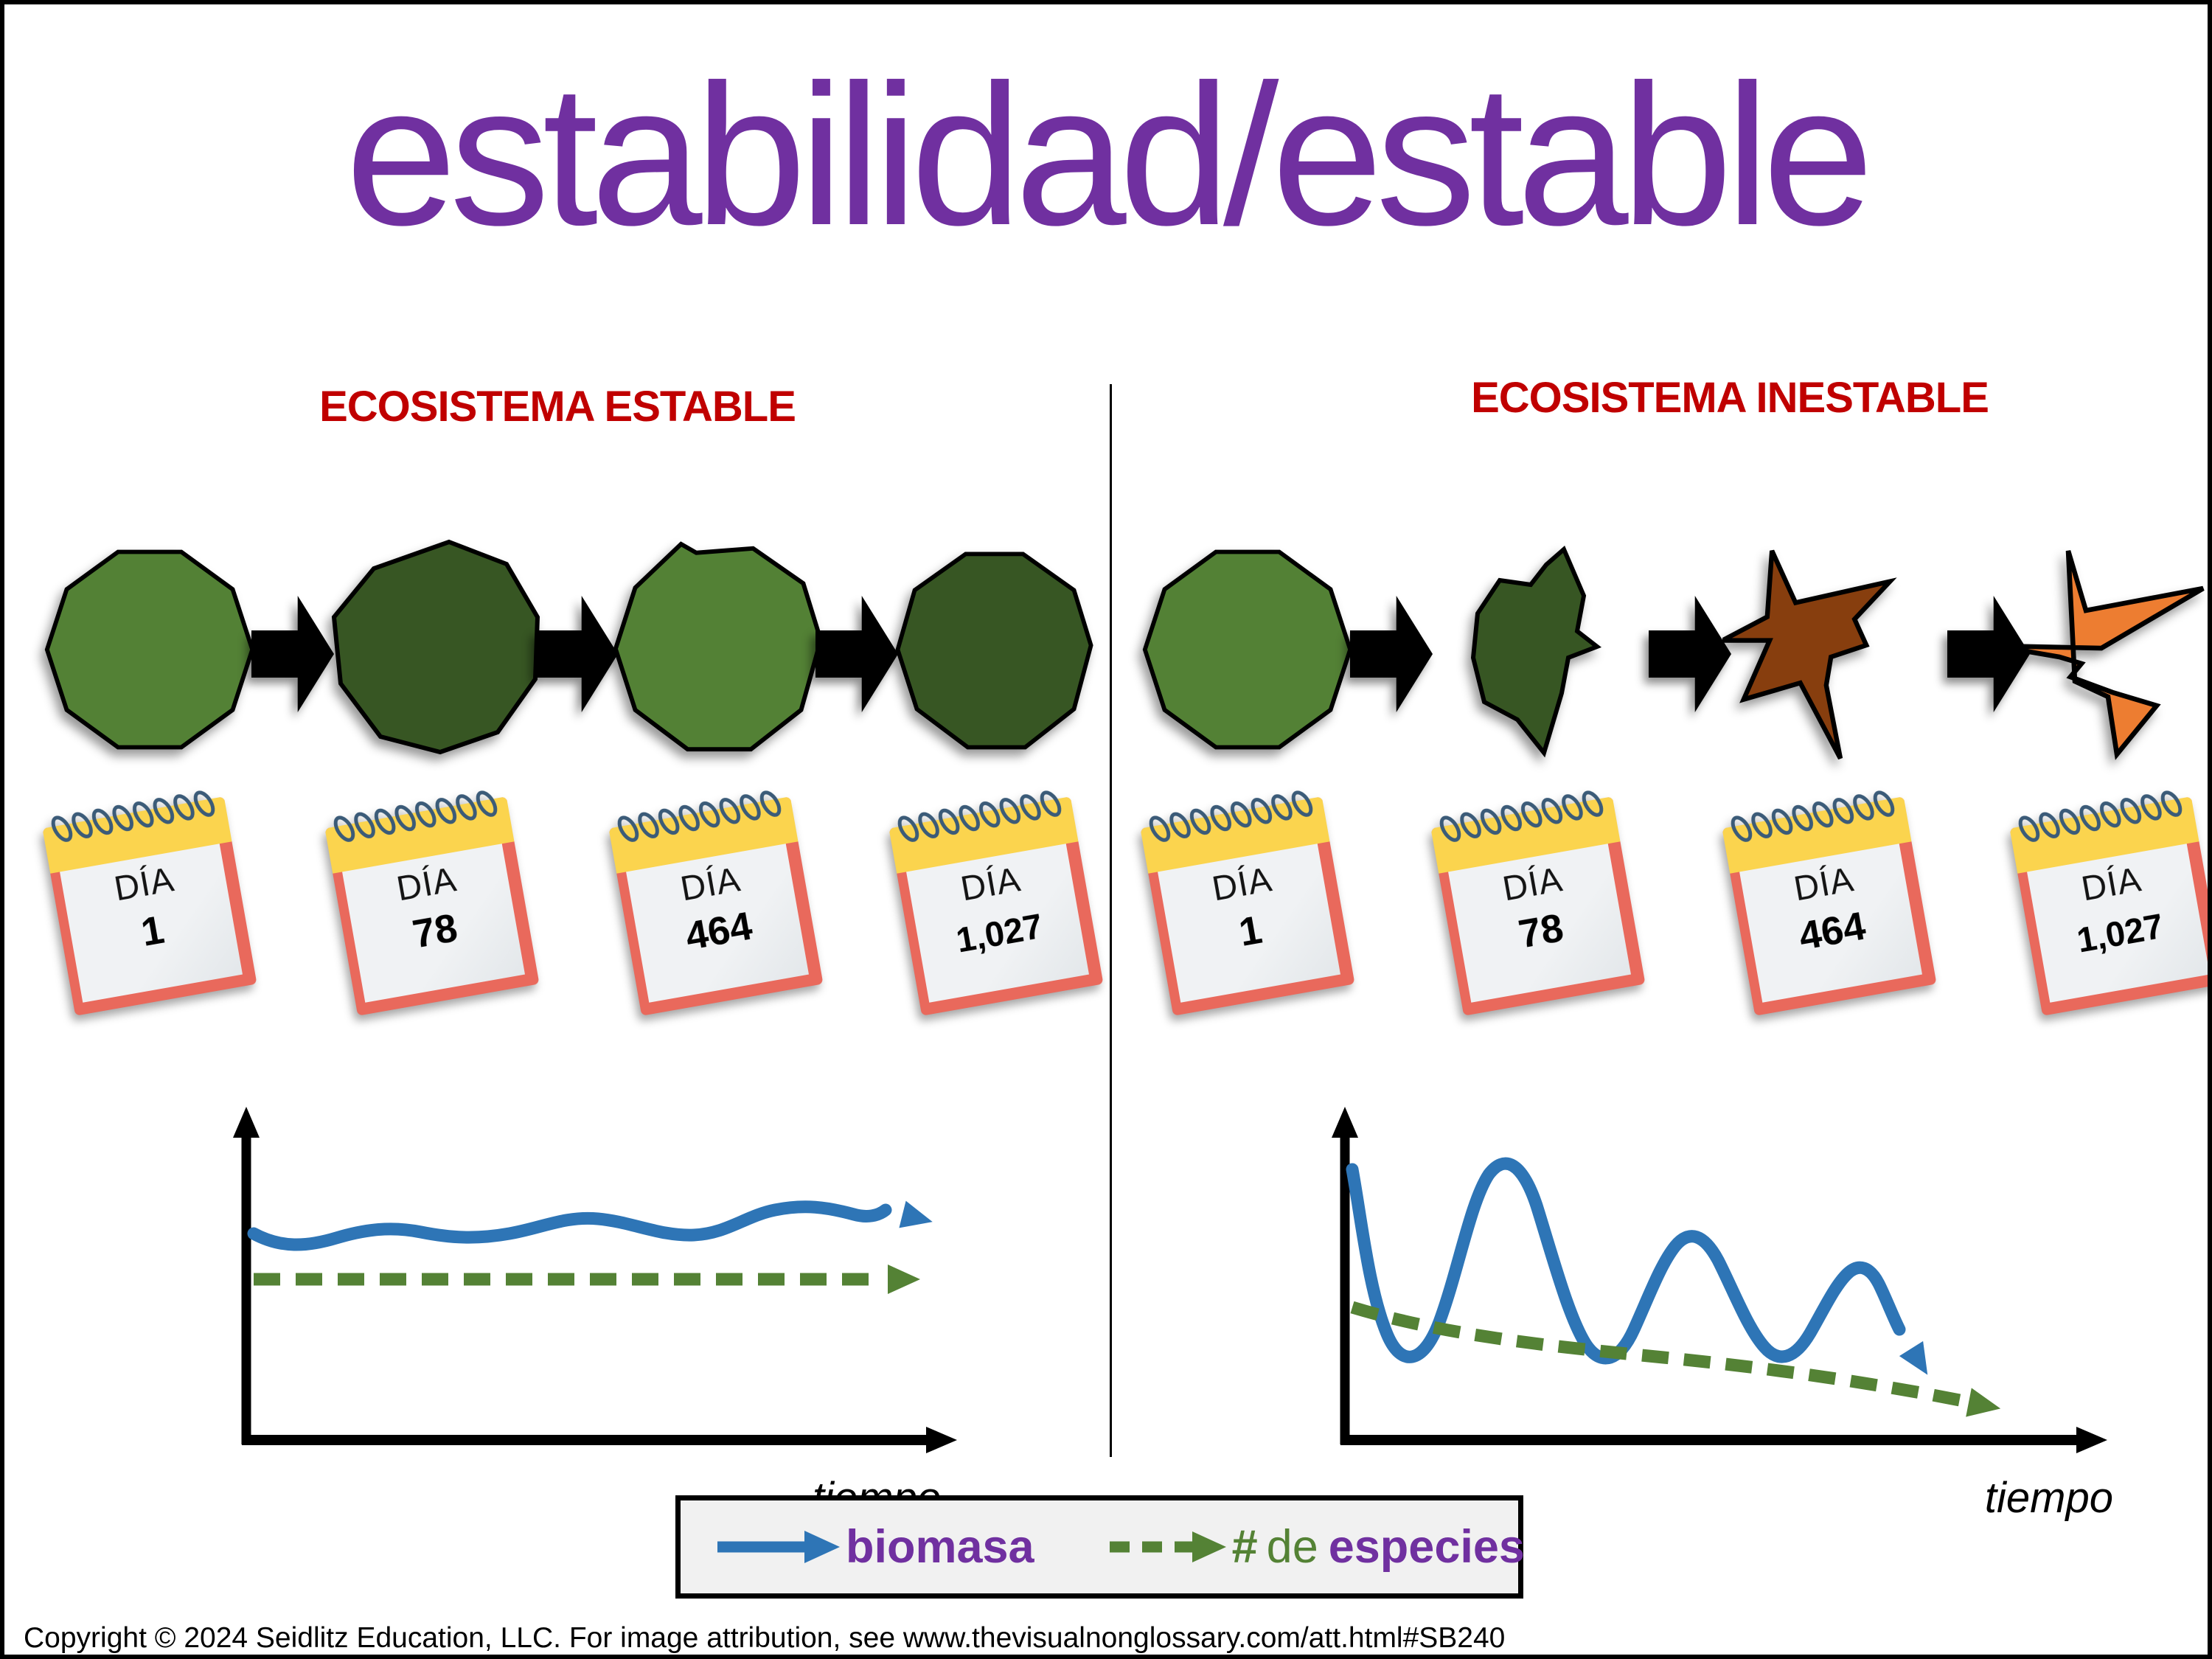 The image size is (2212, 1659). I want to click on legend-species-de: de, so click(1292, 1547).